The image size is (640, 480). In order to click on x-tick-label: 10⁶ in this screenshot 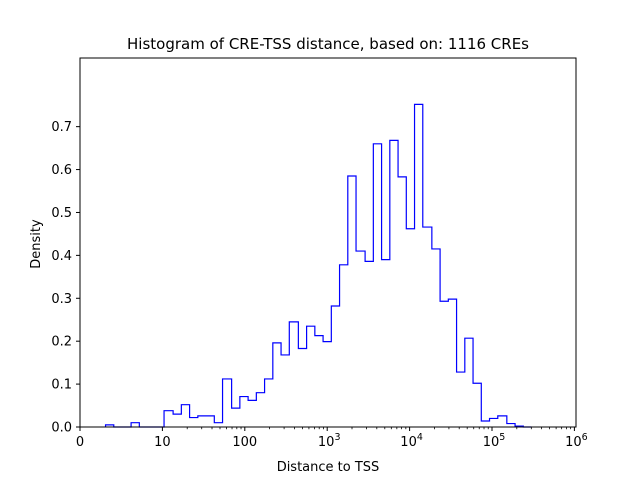, I will do `click(576, 441)`.